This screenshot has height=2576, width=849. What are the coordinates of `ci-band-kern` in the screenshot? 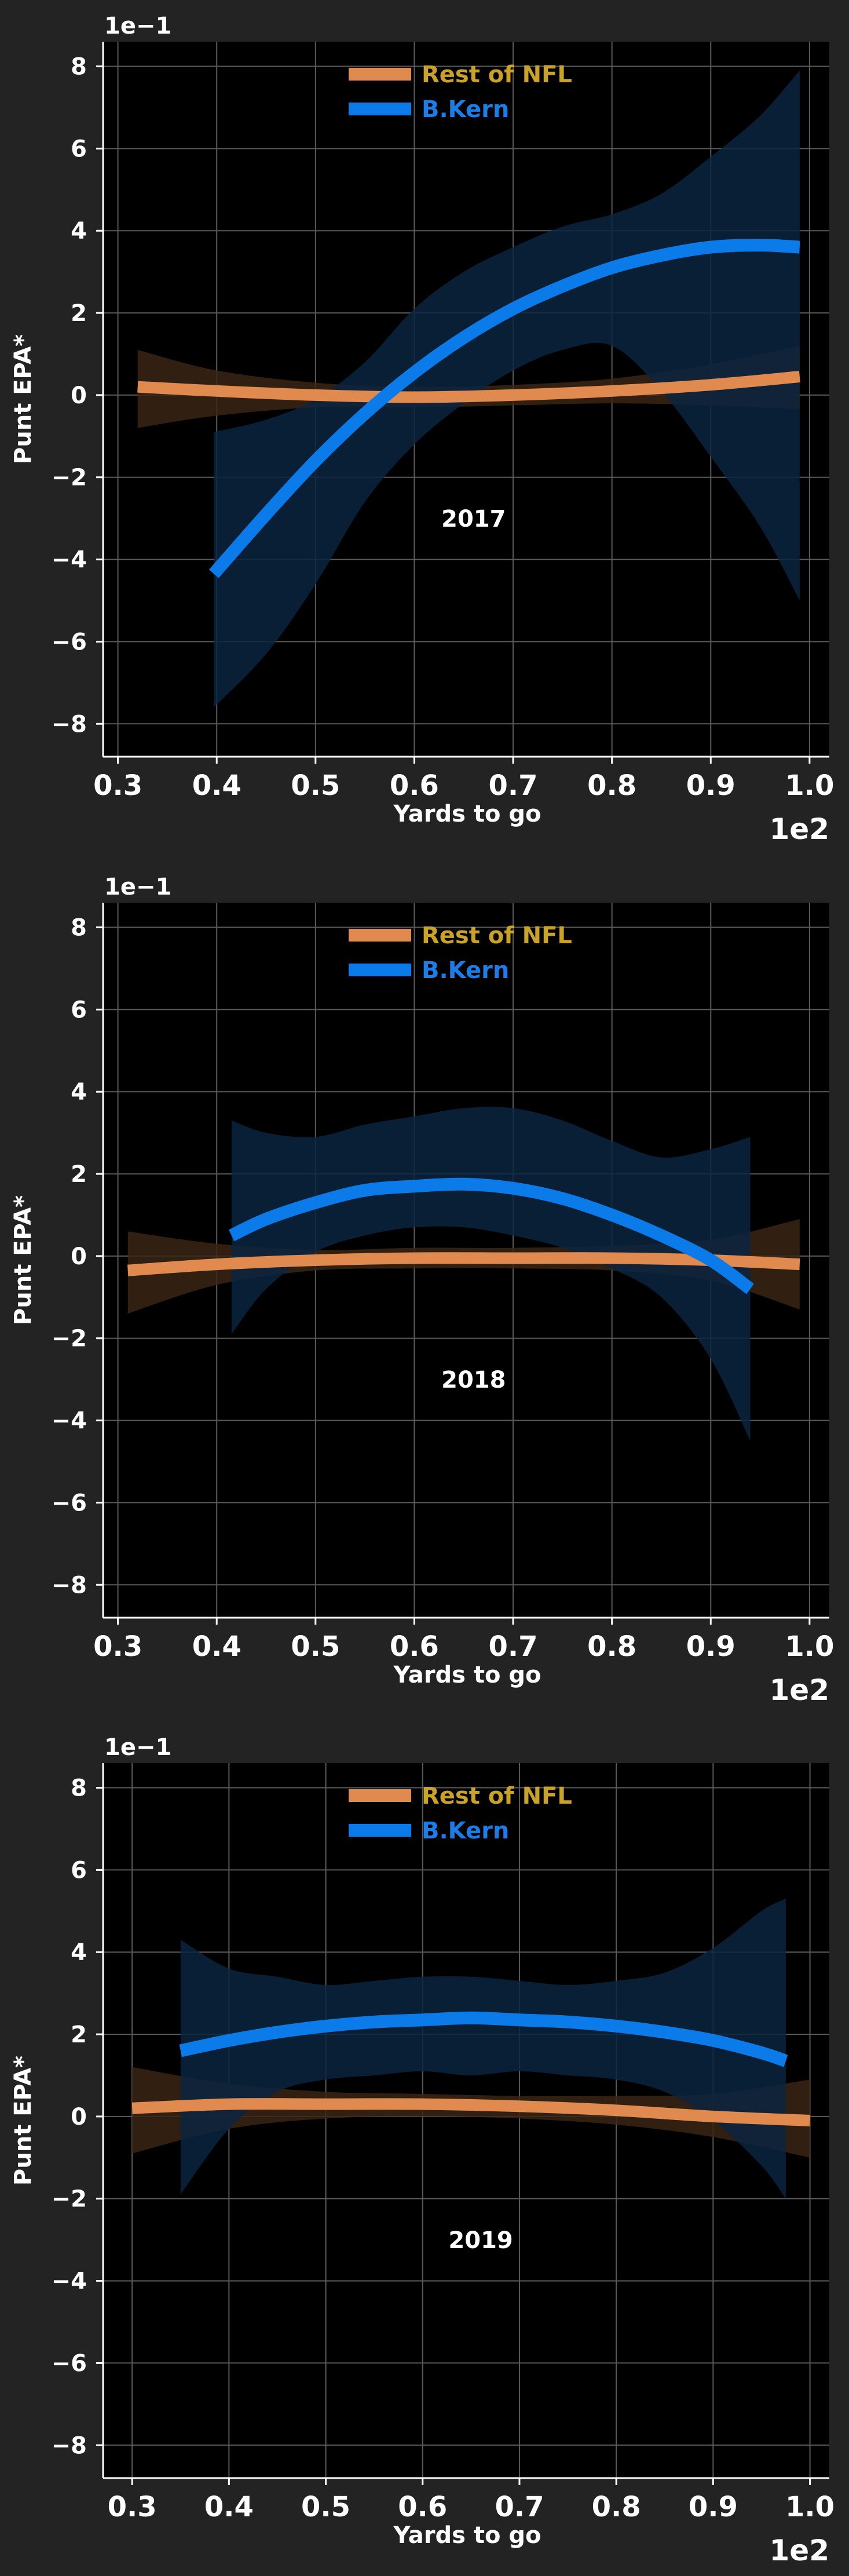 It's located at (483, 2049).